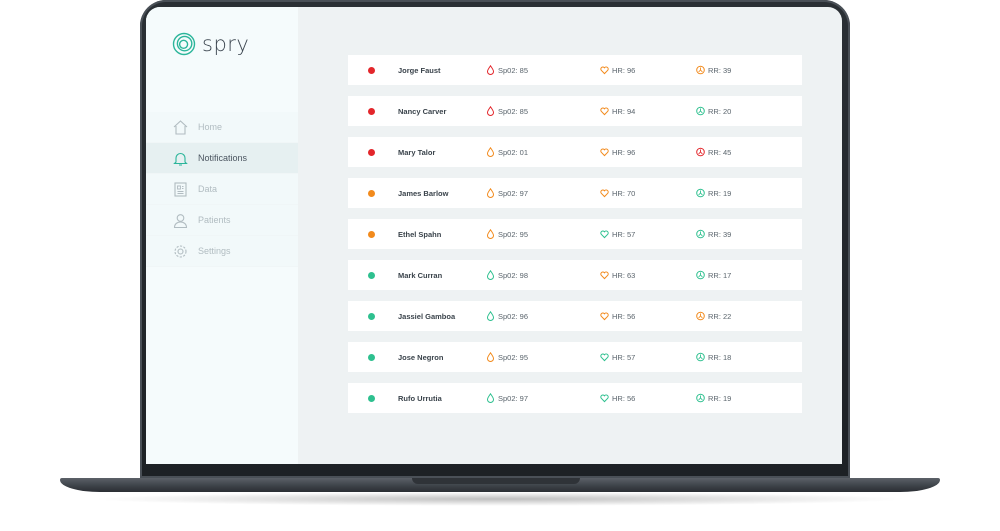 Image resolution: width=1000 pixels, height=531 pixels. Describe the element at coordinates (421, 357) in the screenshot. I see `patient-name: Jose Negron` at that location.